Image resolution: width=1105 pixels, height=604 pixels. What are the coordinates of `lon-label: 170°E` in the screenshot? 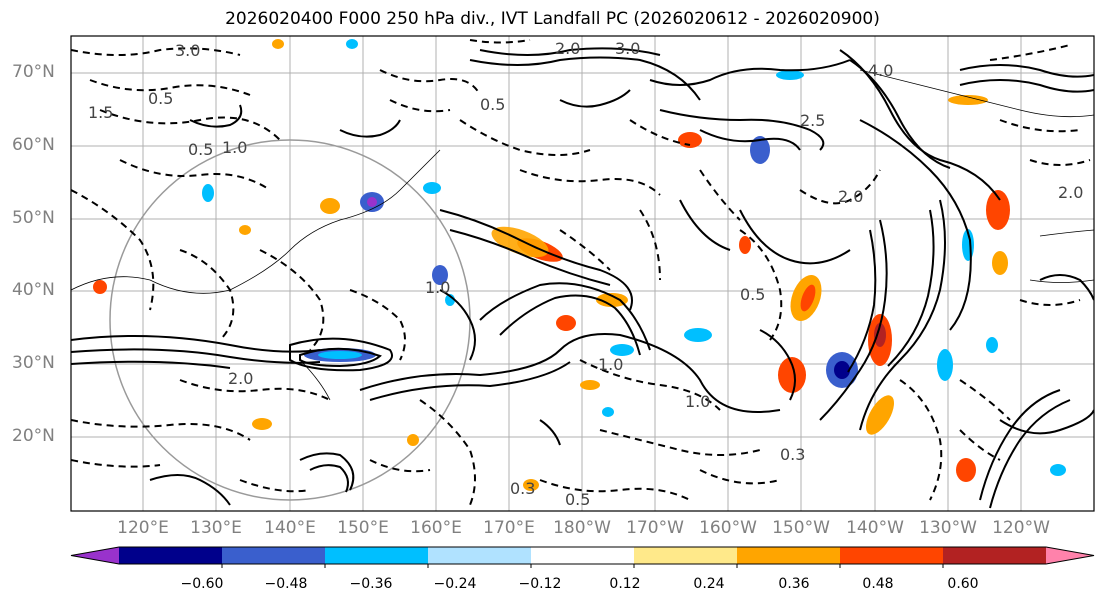 It's located at (509, 528).